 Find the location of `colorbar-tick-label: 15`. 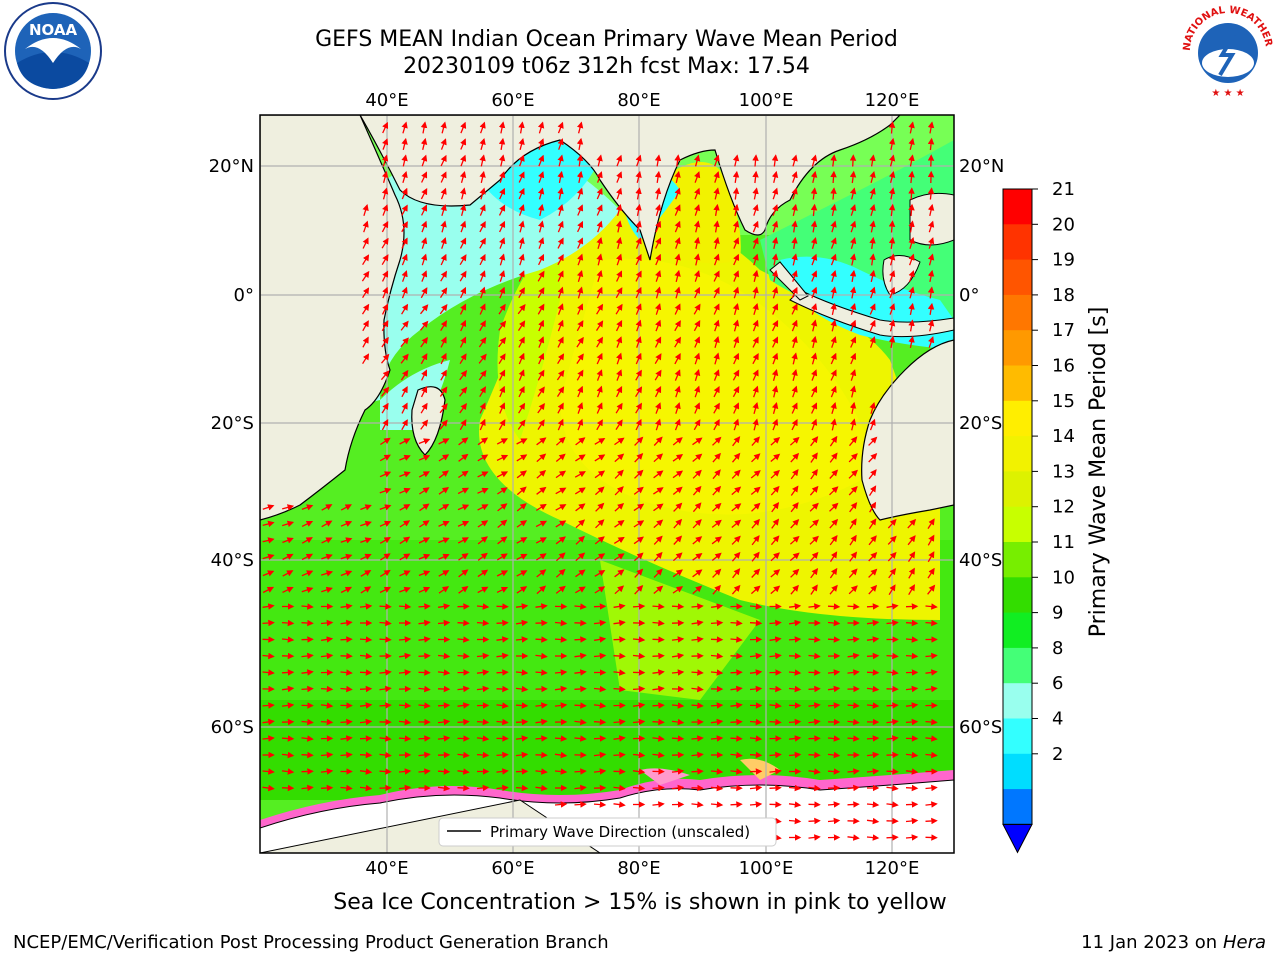

colorbar-tick-label: 15 is located at coordinates (1063, 401).